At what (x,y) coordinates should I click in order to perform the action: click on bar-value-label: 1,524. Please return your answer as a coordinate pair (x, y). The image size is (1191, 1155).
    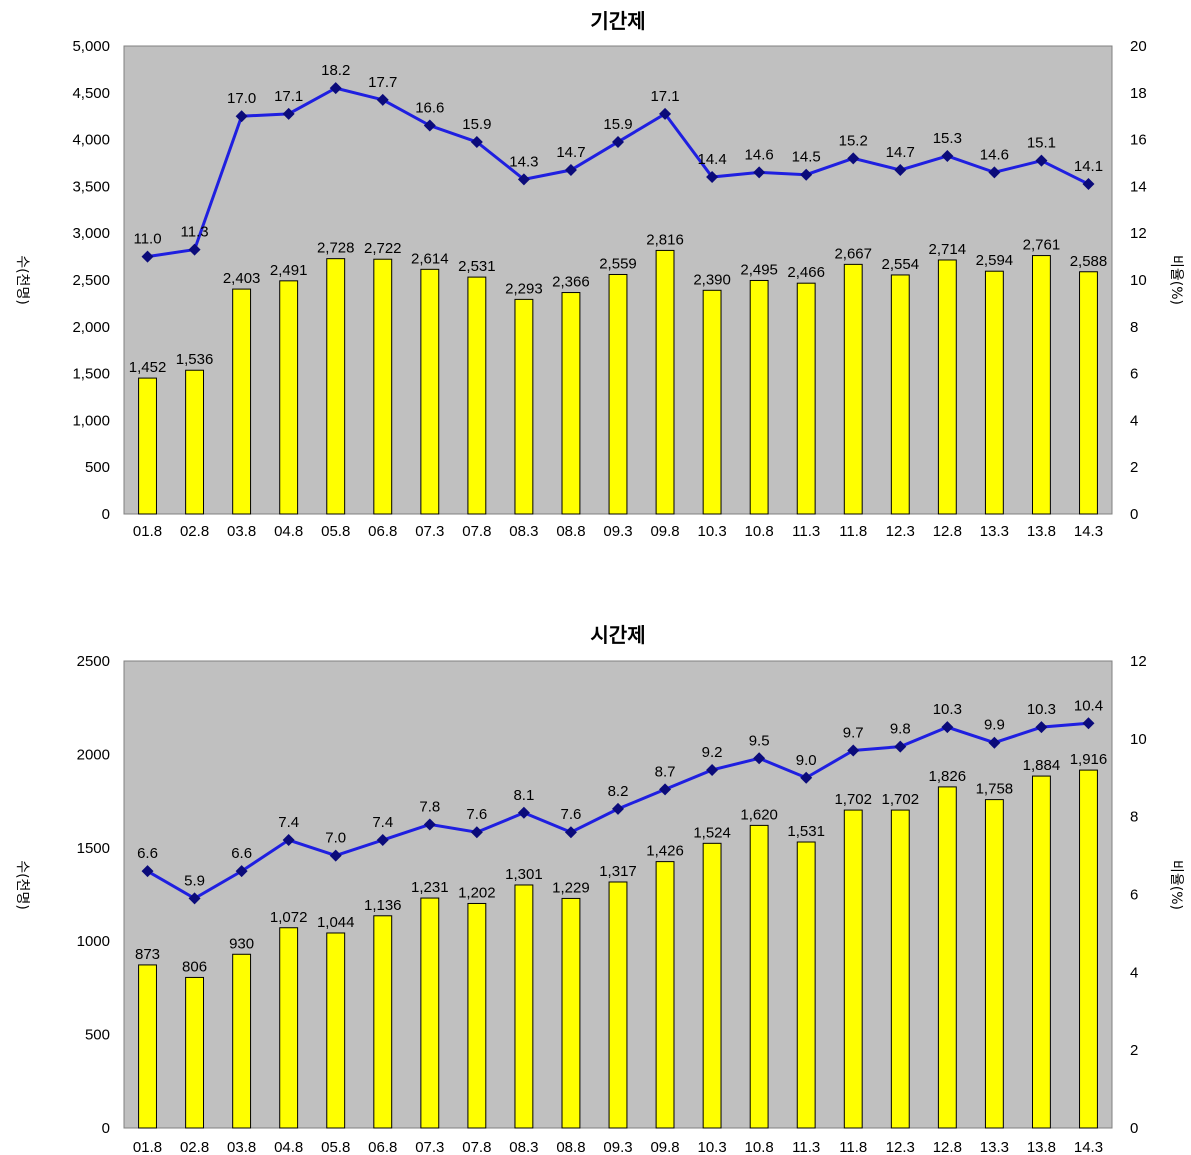
    Looking at the image, I should click on (712, 832).